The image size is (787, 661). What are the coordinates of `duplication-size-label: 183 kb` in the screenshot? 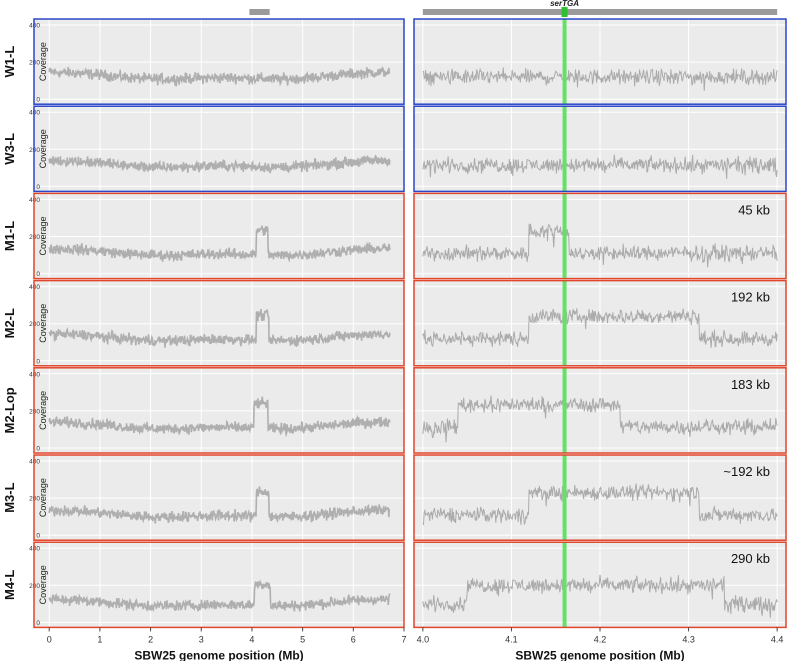 It's located at (750, 384).